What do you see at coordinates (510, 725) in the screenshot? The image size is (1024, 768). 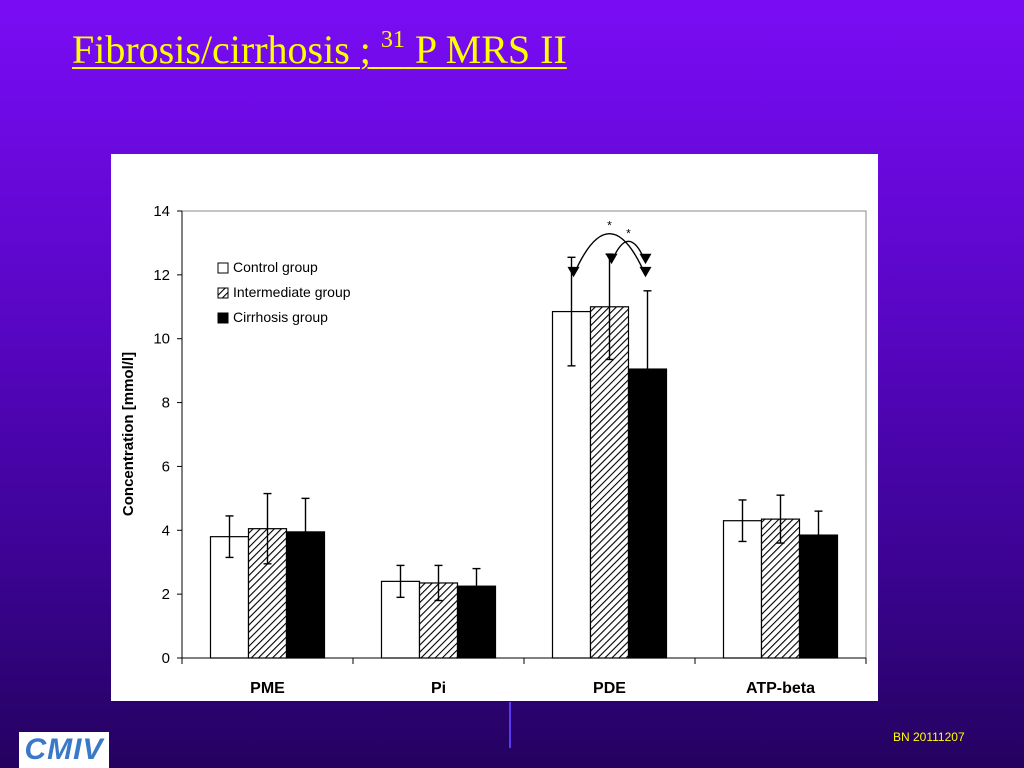 I see `divider-line` at bounding box center [510, 725].